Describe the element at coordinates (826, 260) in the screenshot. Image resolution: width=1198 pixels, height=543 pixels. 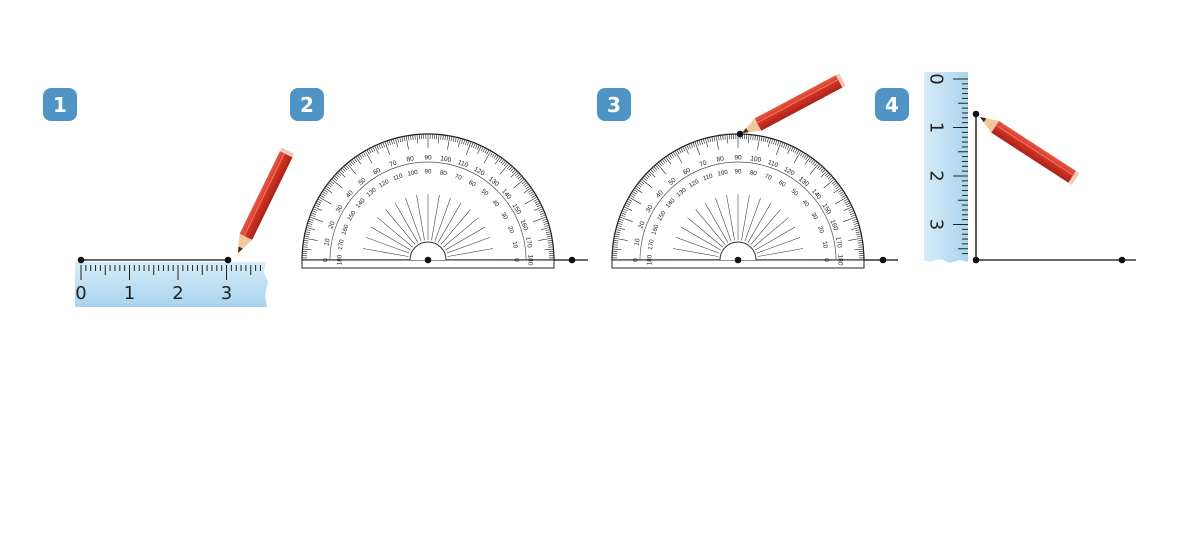
I see `protractor-inner-label: 0` at that location.